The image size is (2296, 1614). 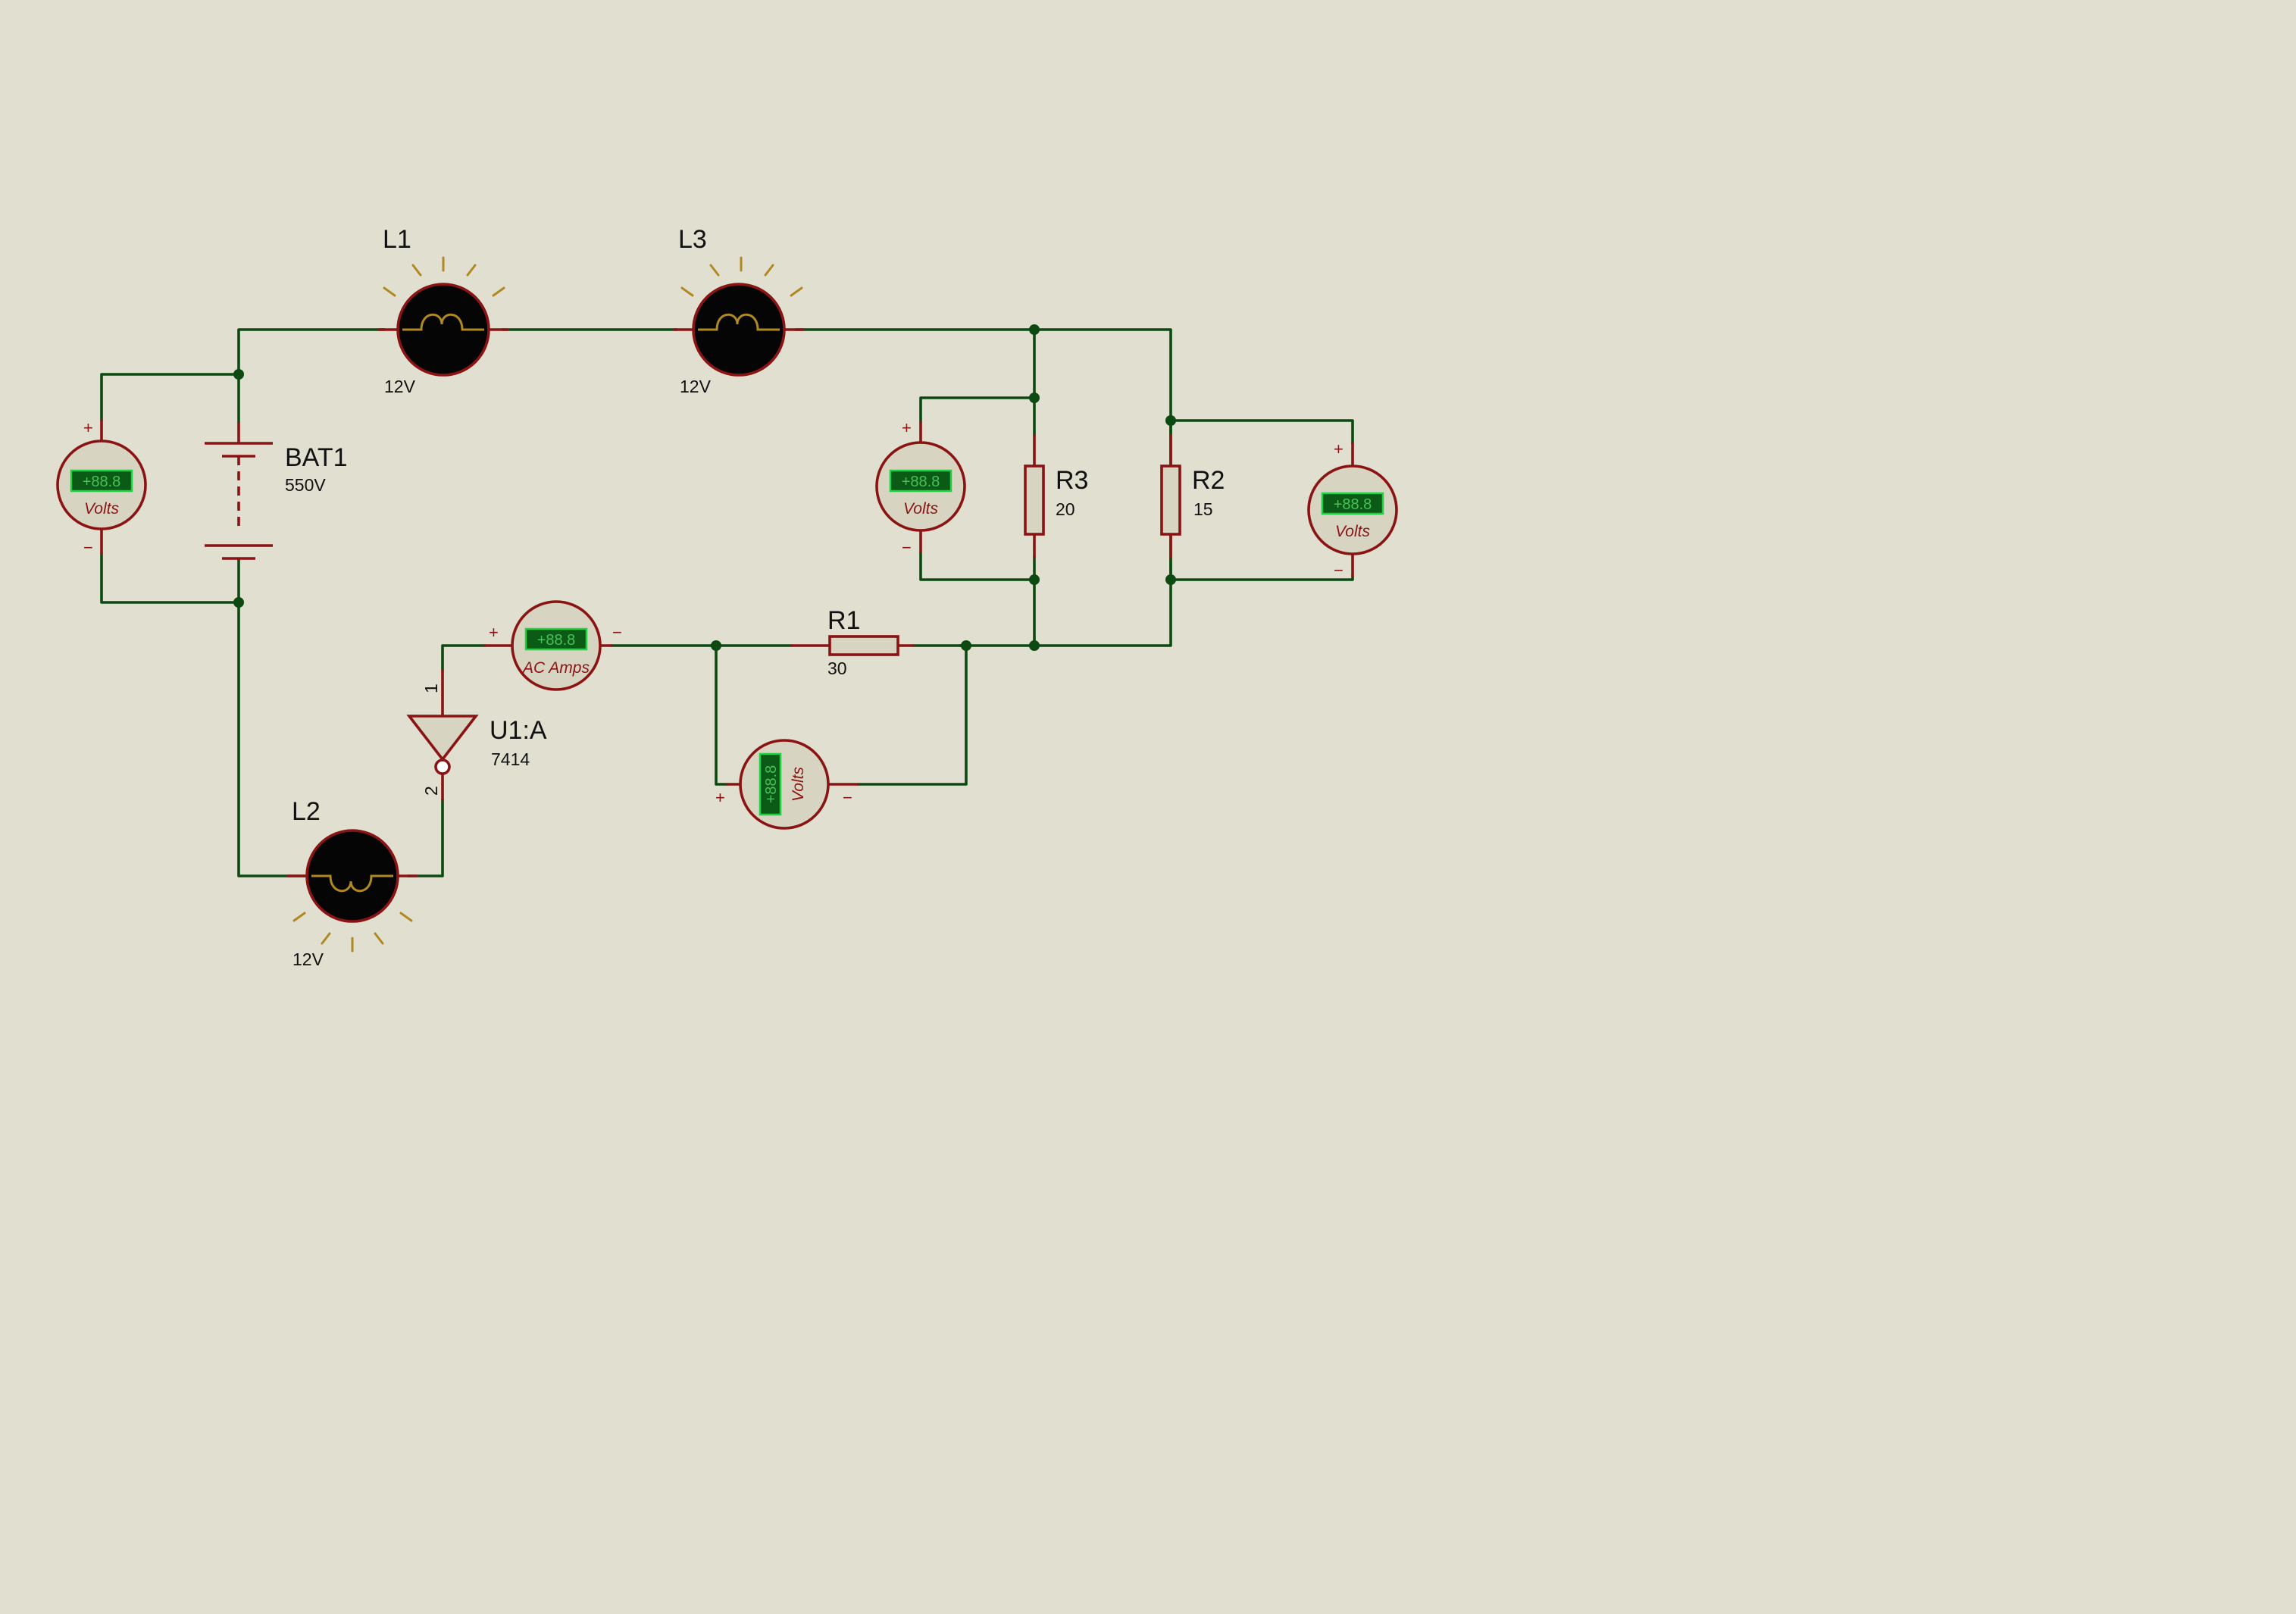 I want to click on l1-ref-label: L1, so click(x=397, y=239).